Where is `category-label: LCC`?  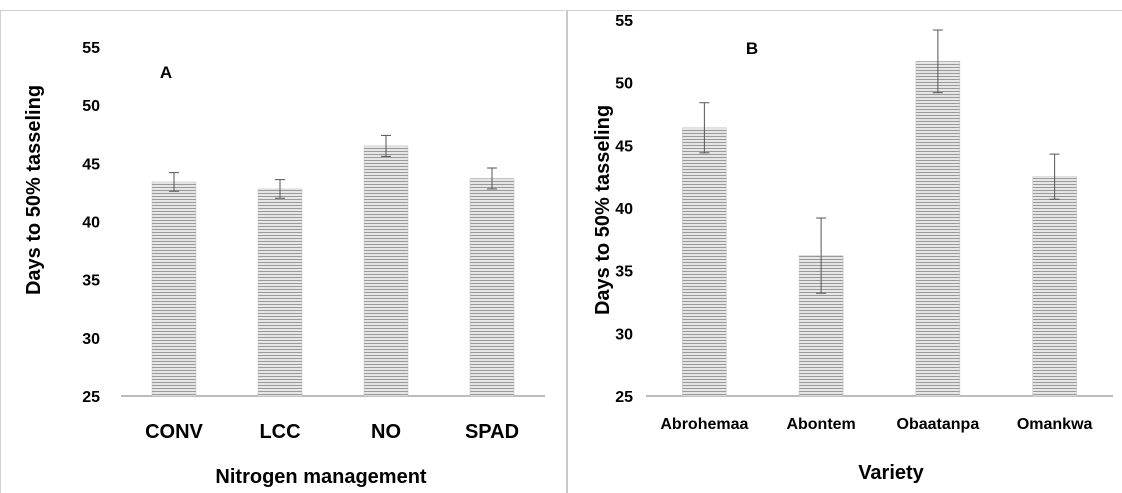
category-label: LCC is located at coordinates (279, 432).